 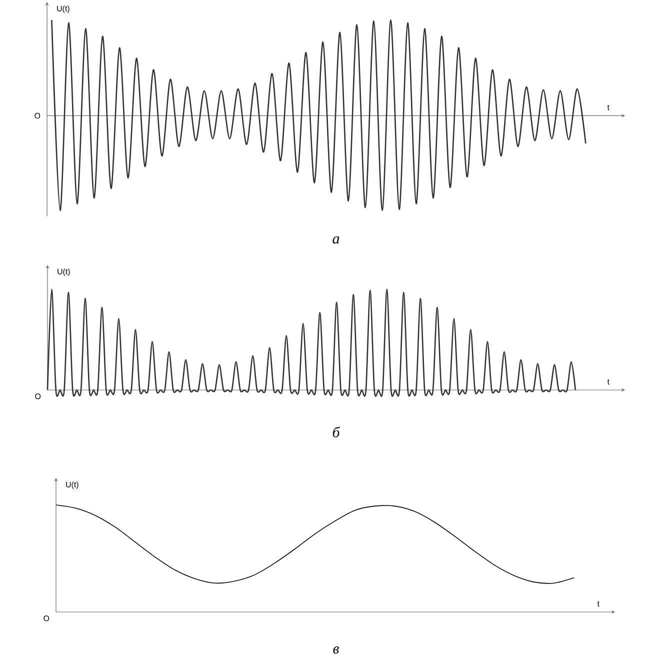 I want to click on text: б, so click(x=336, y=432).